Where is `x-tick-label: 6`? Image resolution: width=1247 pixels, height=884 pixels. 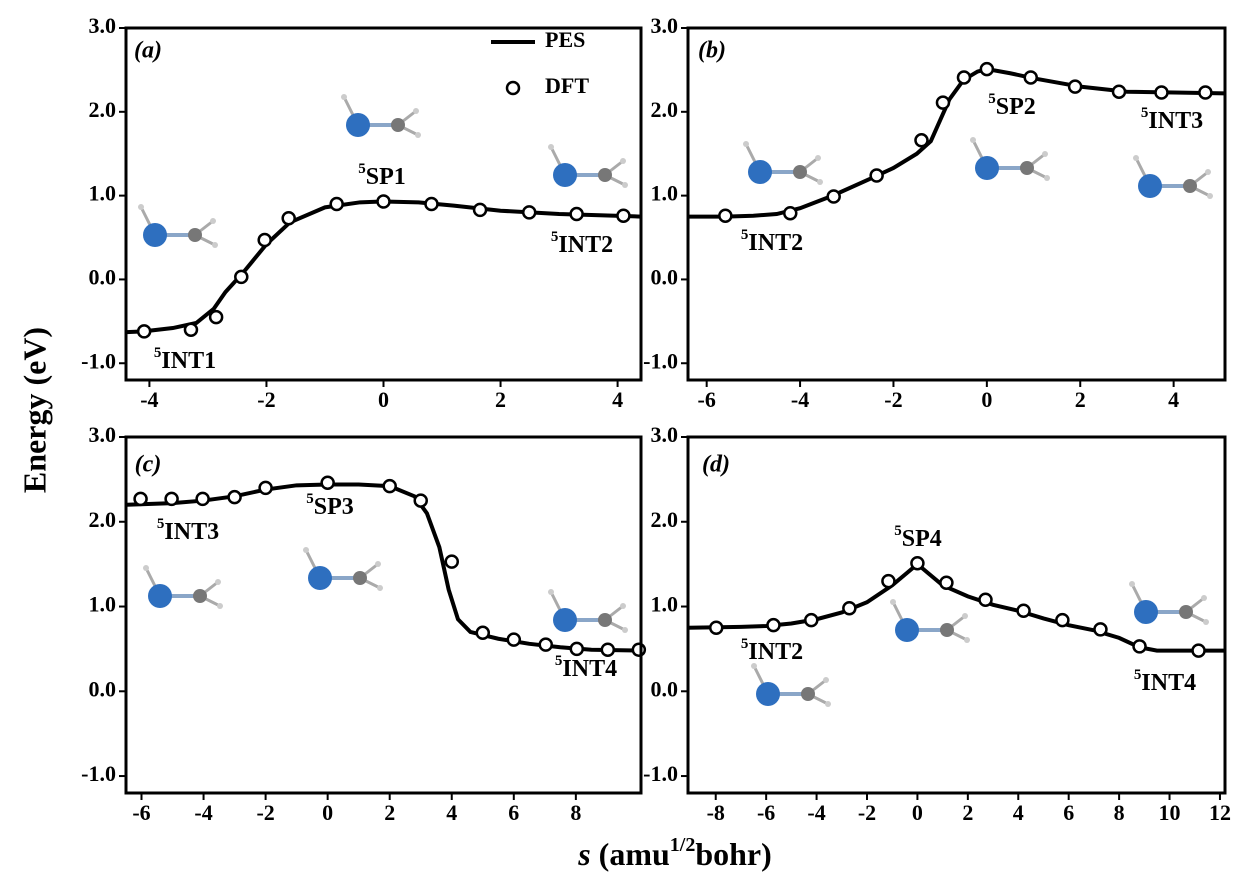 x-tick-label: 6 is located at coordinates (1068, 812).